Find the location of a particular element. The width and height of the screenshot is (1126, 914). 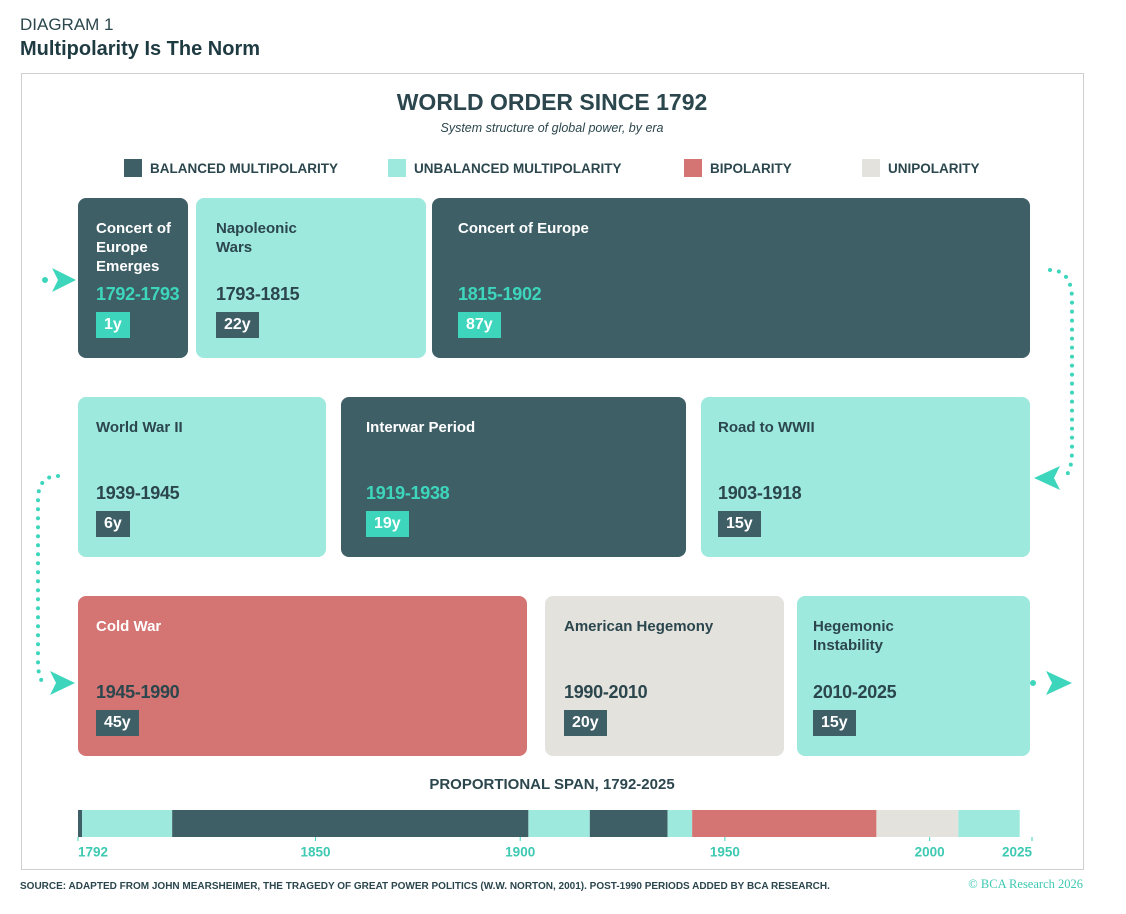

era-name: Napoleonic Wars is located at coordinates (256, 238).